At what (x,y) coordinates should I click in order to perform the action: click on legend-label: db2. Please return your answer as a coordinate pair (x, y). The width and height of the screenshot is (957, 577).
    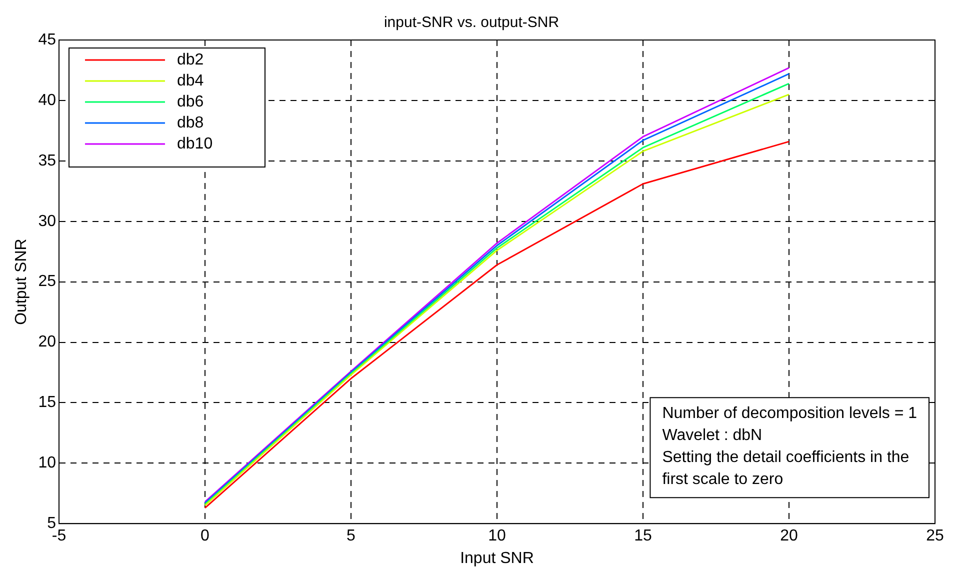
    Looking at the image, I should click on (190, 59).